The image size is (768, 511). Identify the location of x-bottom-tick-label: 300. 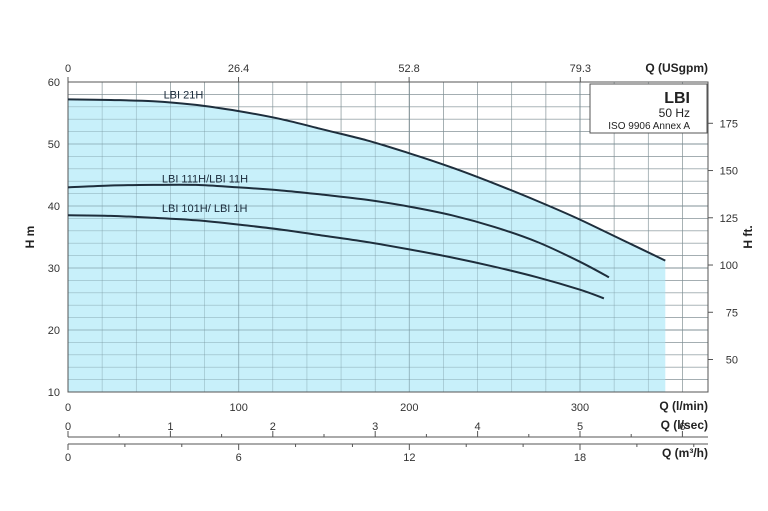
(580, 408).